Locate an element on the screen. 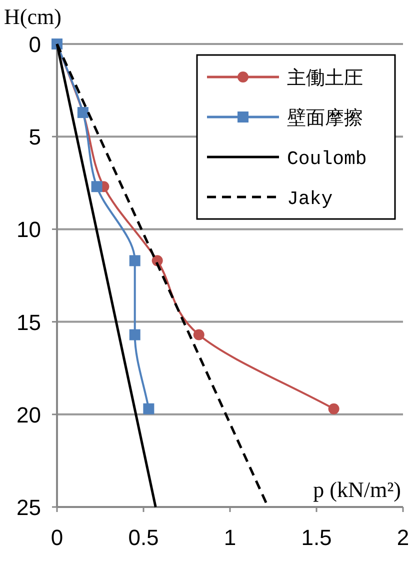 The width and height of the screenshot is (412, 561). legend-label: 壁面摩擦 is located at coordinates (325, 118).